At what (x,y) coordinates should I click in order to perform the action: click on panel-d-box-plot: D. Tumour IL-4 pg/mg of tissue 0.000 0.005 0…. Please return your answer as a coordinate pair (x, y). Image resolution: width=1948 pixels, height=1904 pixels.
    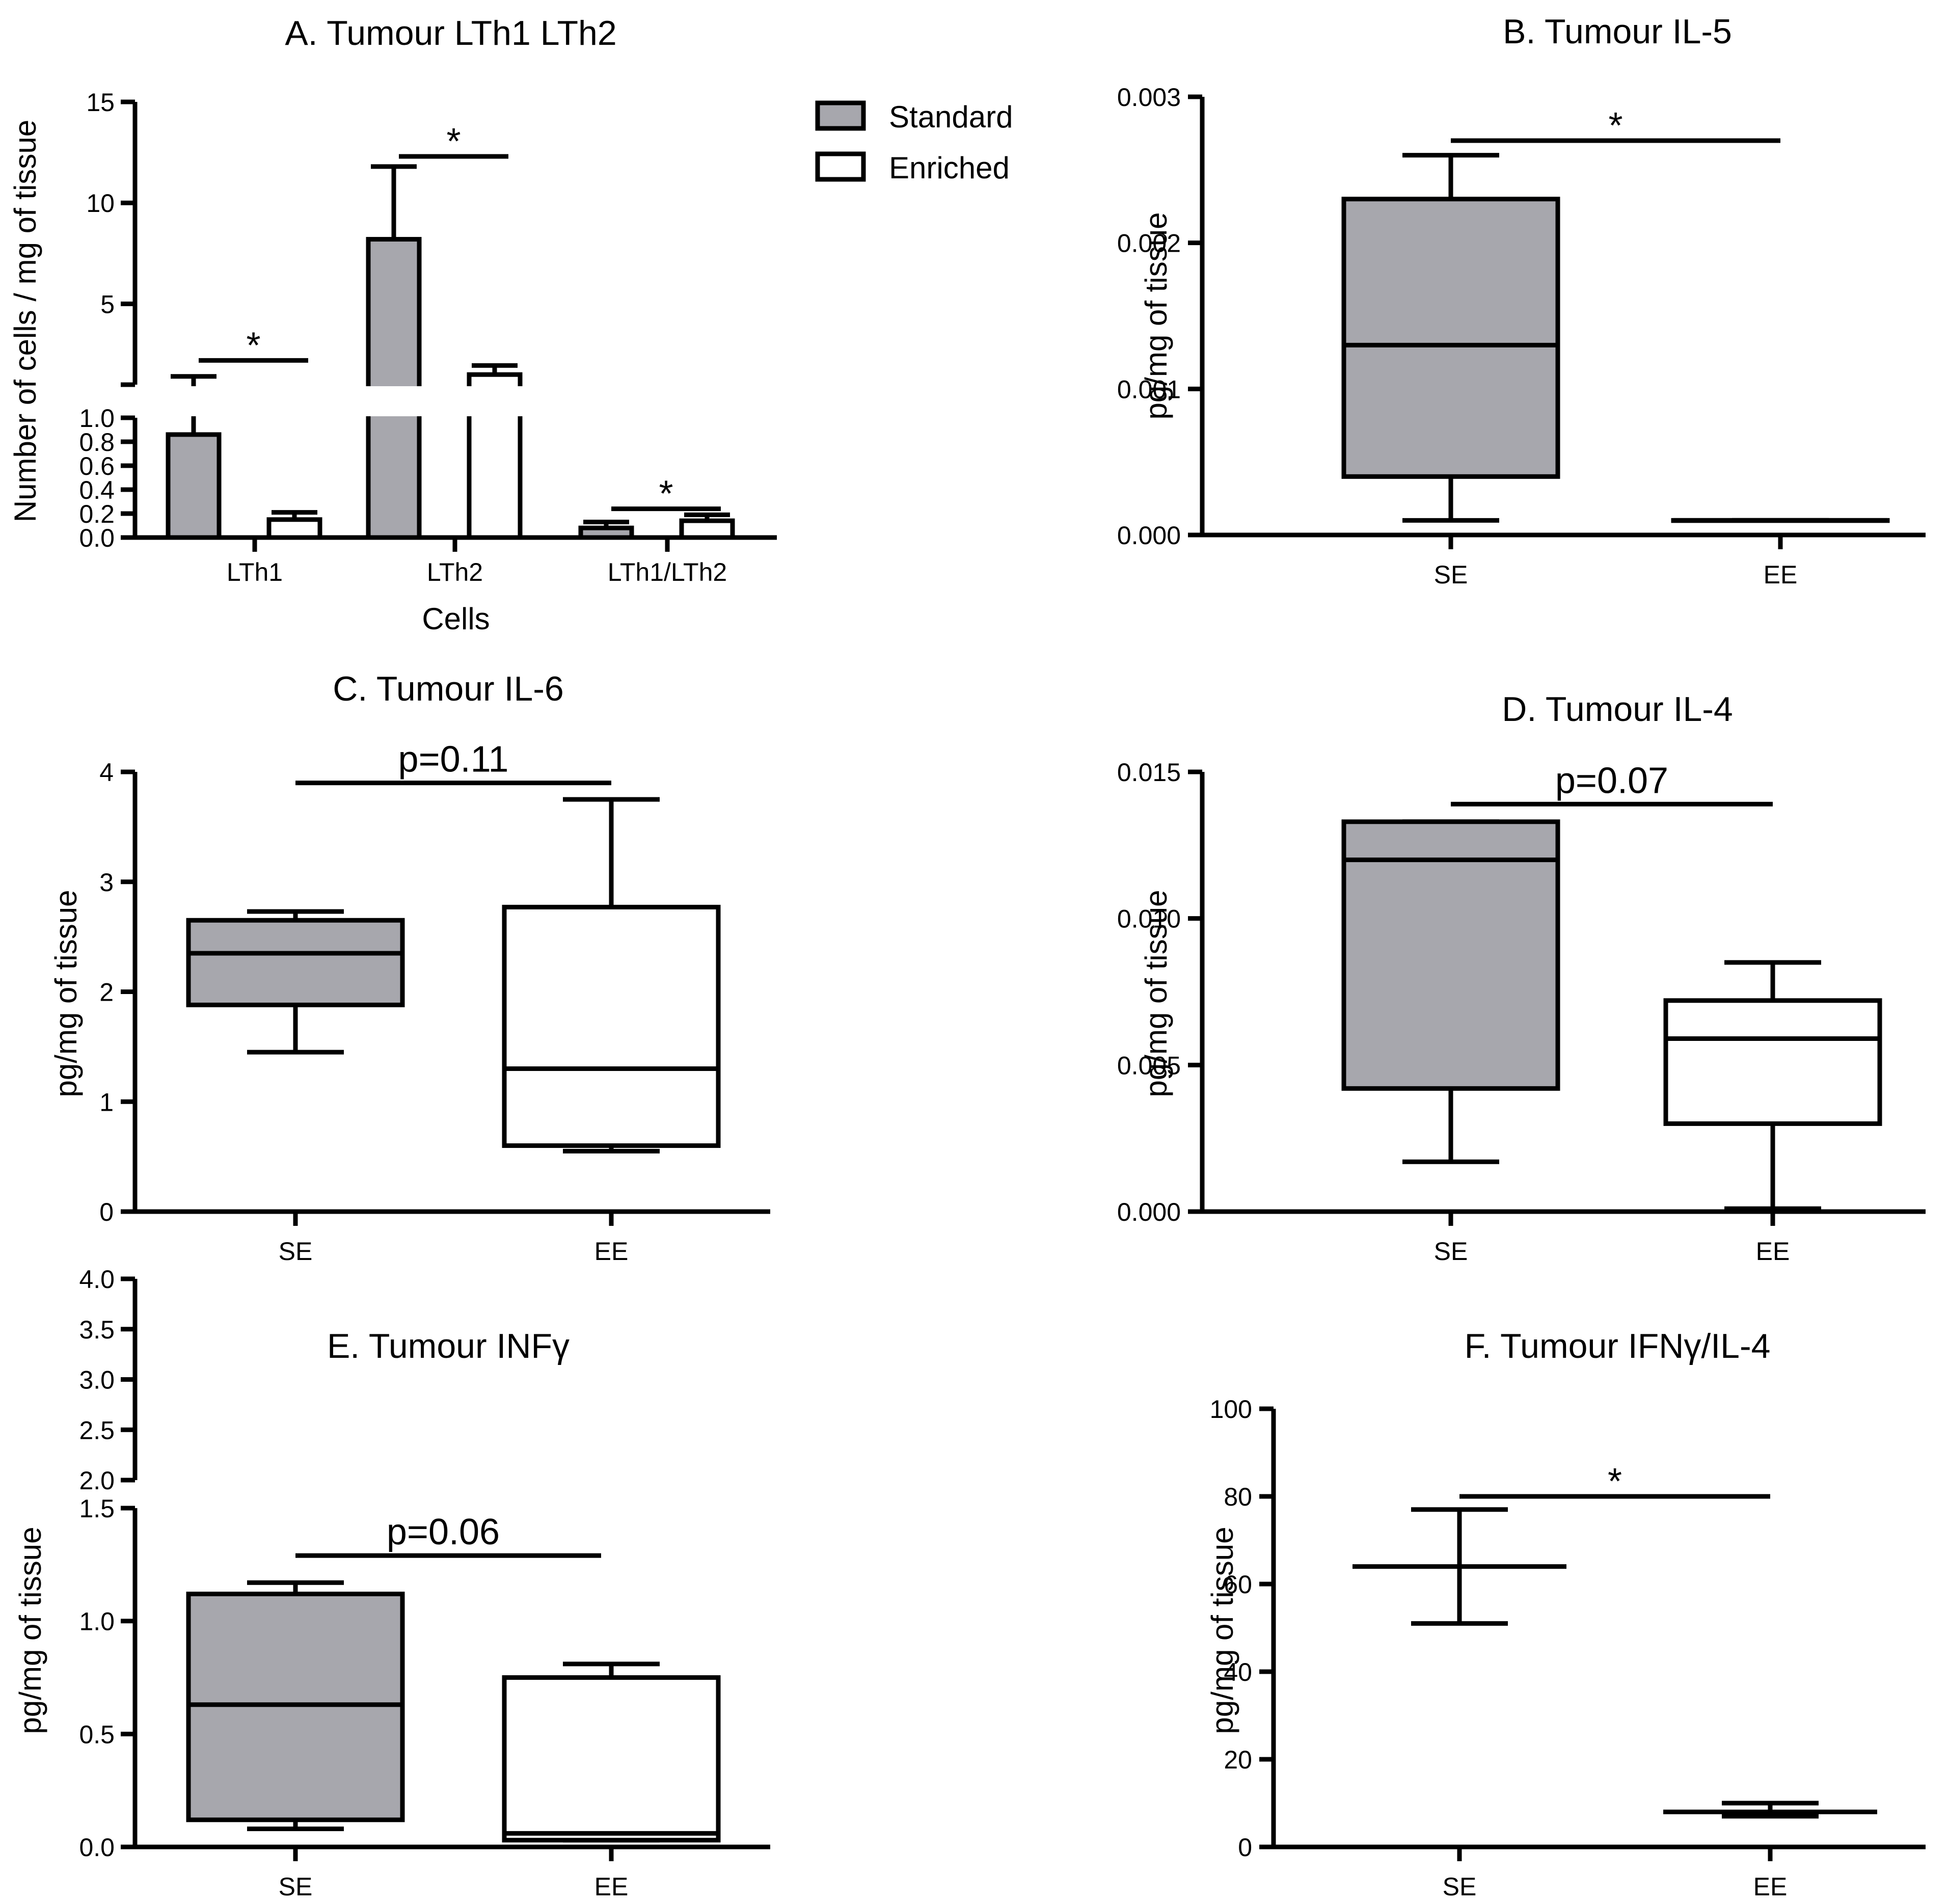
    Looking at the image, I should click on (1522, 978).